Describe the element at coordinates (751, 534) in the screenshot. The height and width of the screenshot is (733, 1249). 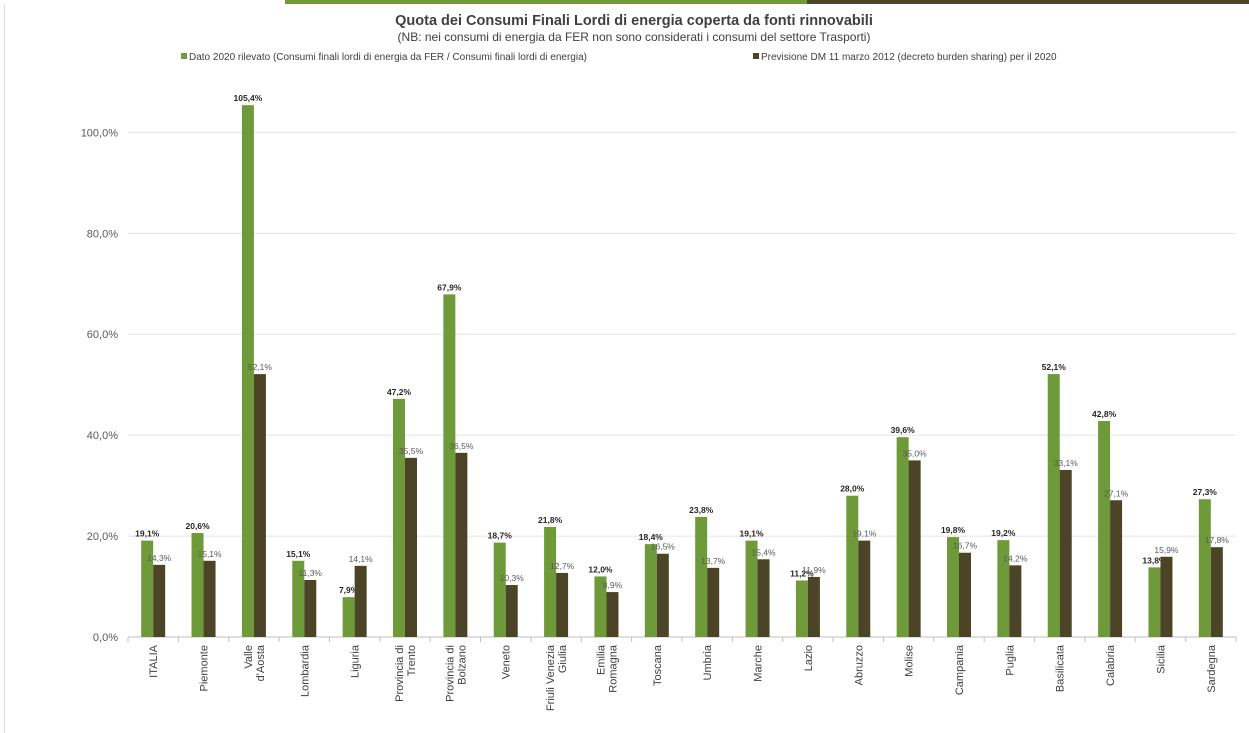
I see `data-label: 19,1%` at that location.